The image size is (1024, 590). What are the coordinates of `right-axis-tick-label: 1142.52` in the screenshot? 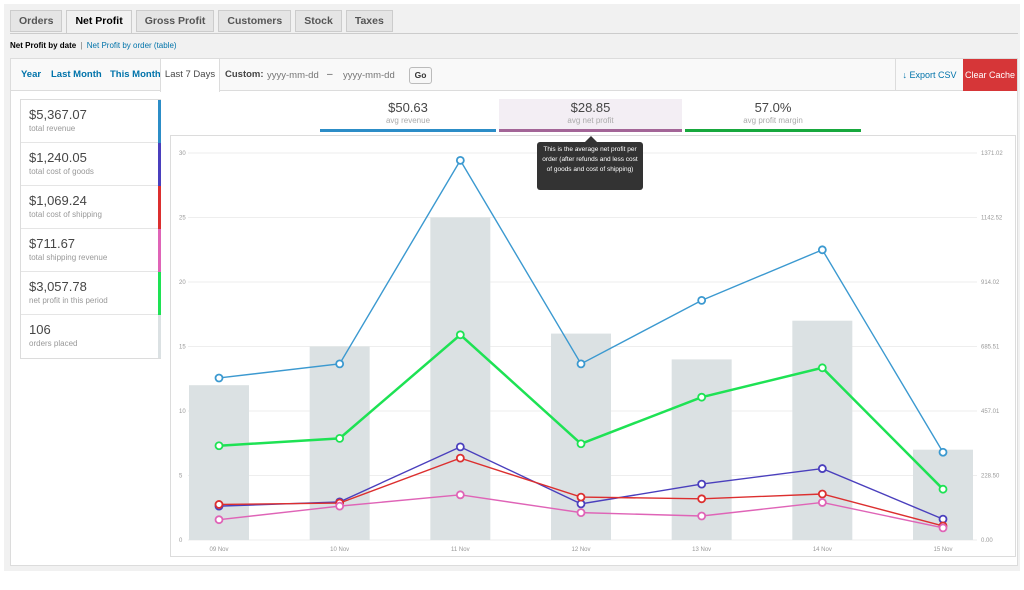 It's located at (992, 219).